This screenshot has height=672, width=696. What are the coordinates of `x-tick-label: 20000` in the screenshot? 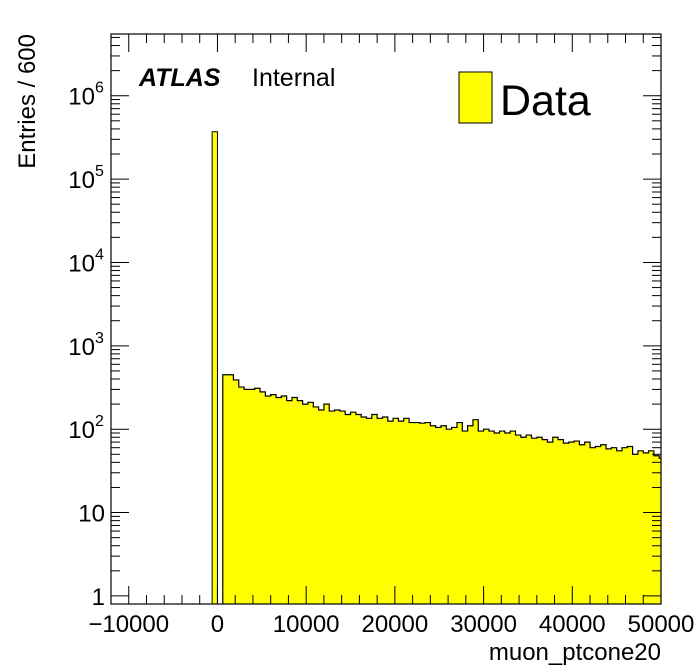 It's located at (394, 624).